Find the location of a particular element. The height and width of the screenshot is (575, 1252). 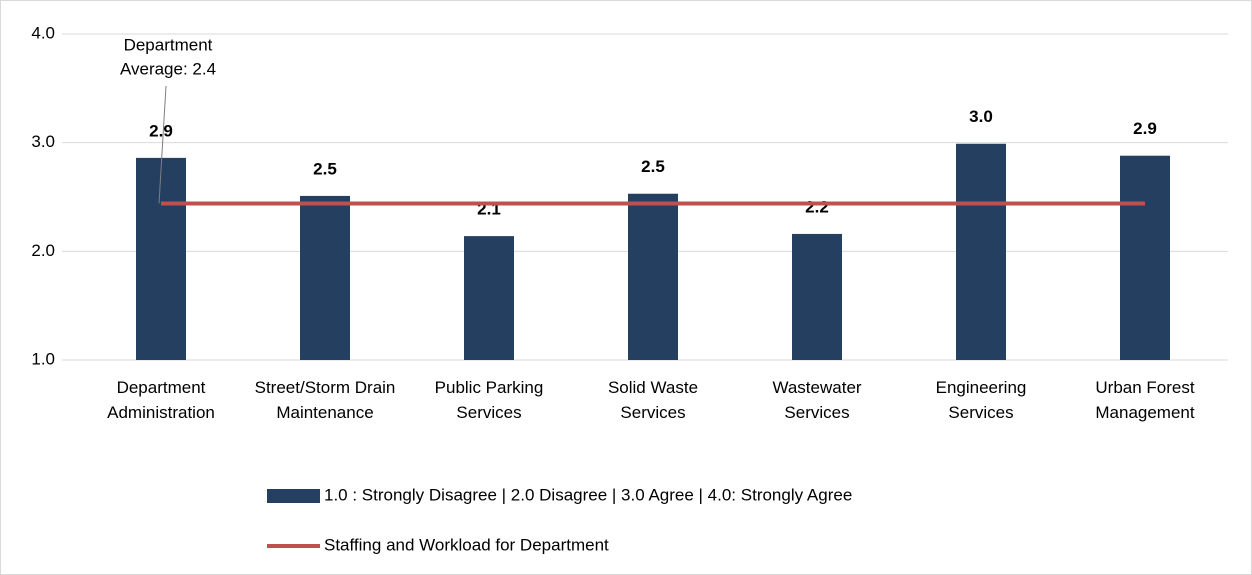

data-label: 3.0 is located at coordinates (981, 116).